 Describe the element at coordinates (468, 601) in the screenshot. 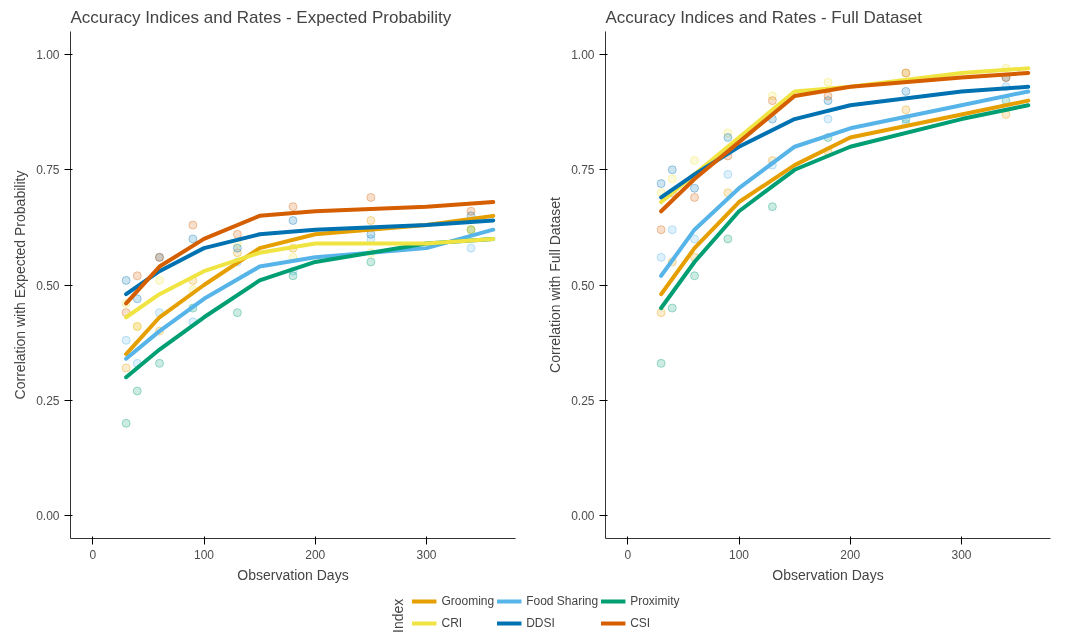

I see `legend-label: Grooming` at that location.